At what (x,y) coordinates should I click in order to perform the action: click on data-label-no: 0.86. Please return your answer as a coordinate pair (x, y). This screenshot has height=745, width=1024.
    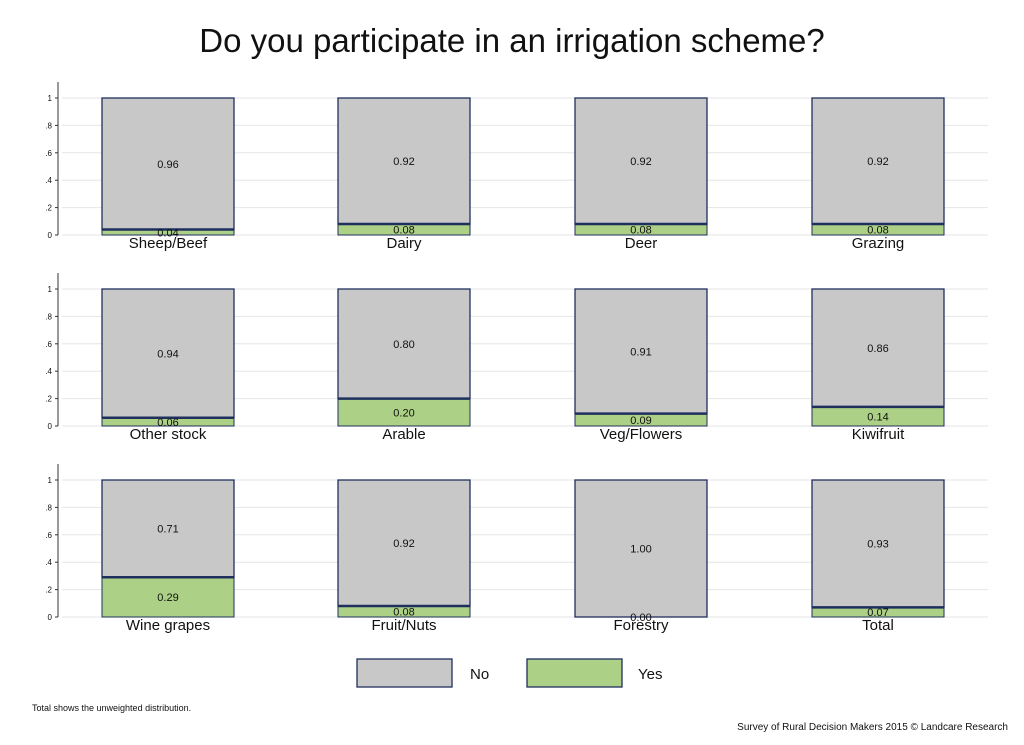
    Looking at the image, I should click on (877, 349).